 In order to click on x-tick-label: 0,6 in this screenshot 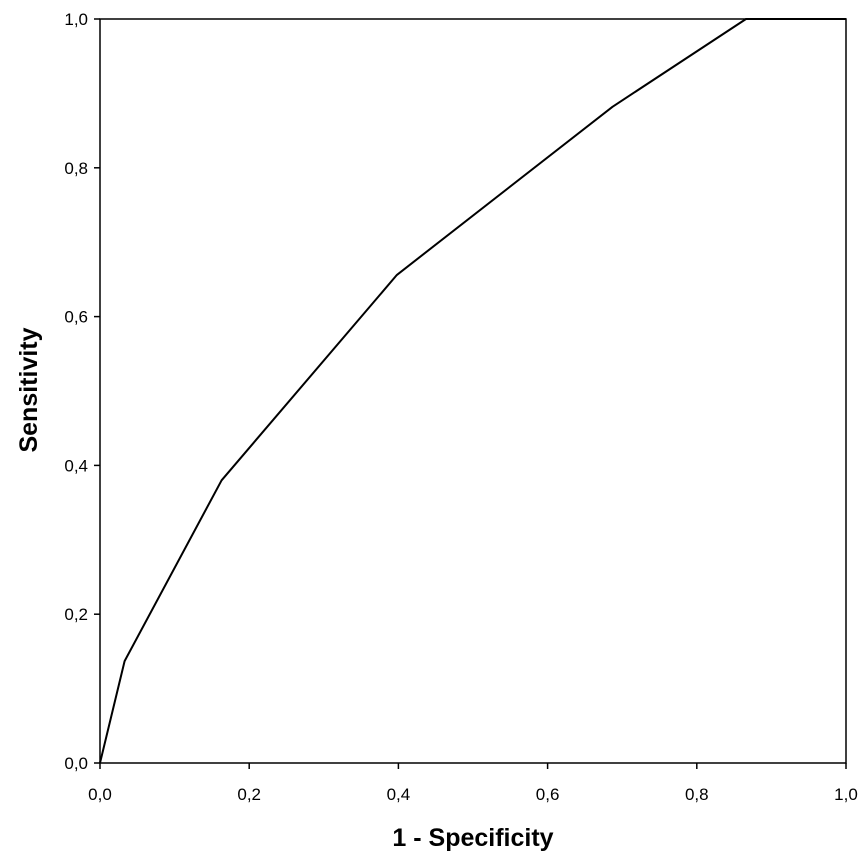, I will do `click(548, 794)`.